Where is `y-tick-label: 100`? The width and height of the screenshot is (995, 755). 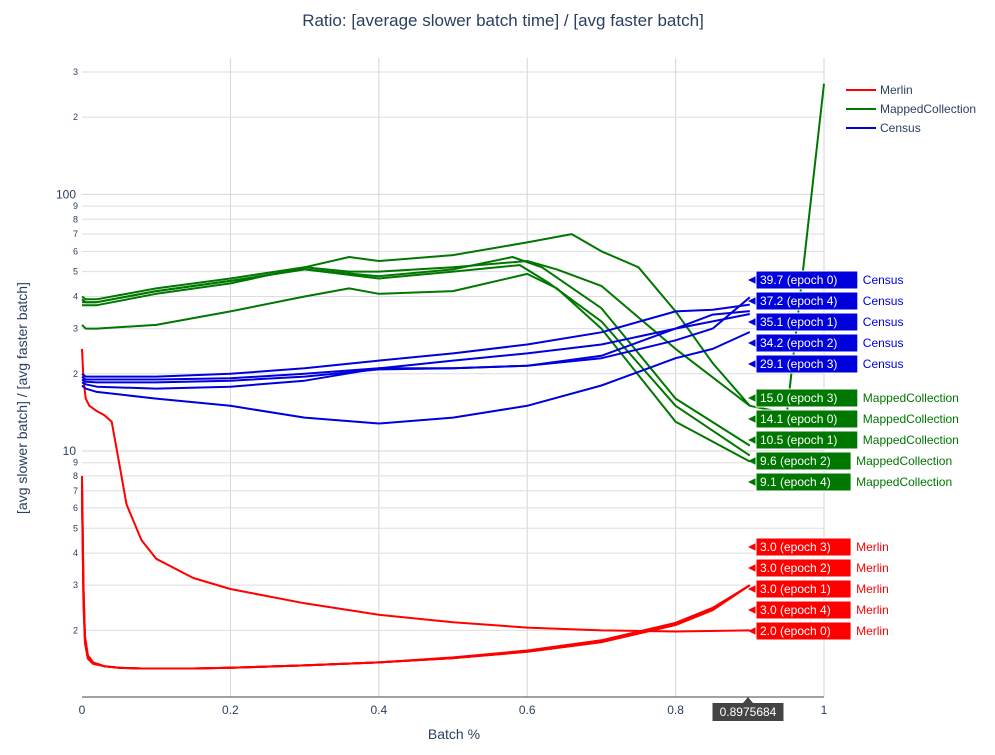
y-tick-label: 100 is located at coordinates (66, 194).